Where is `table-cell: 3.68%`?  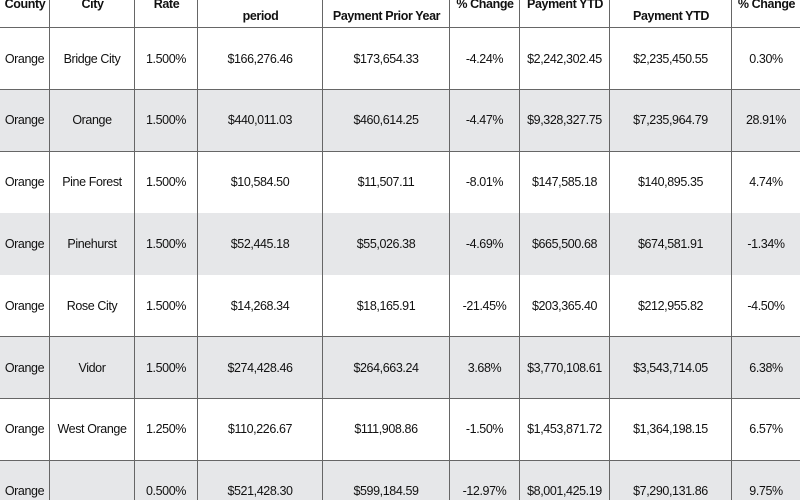
table-cell: 3.68% is located at coordinates (485, 368).